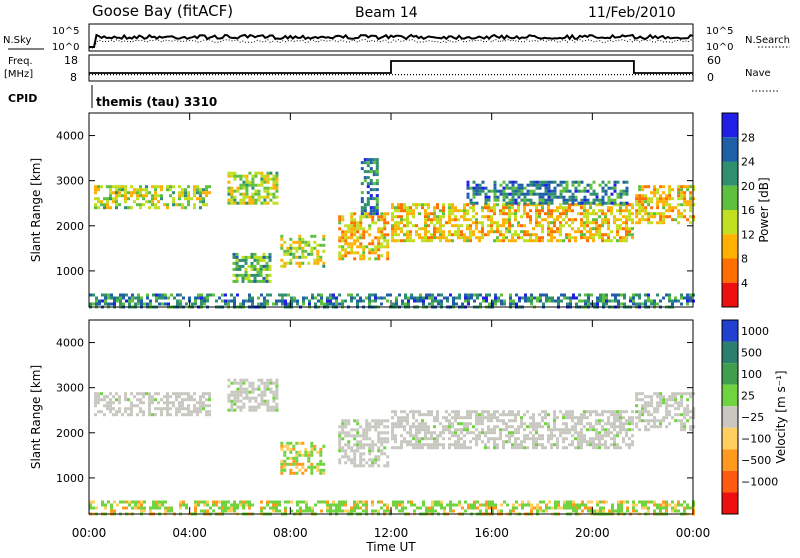  Describe the element at coordinates (748, 234) in the screenshot. I see `colorbar-tick-label: 12` at that location.